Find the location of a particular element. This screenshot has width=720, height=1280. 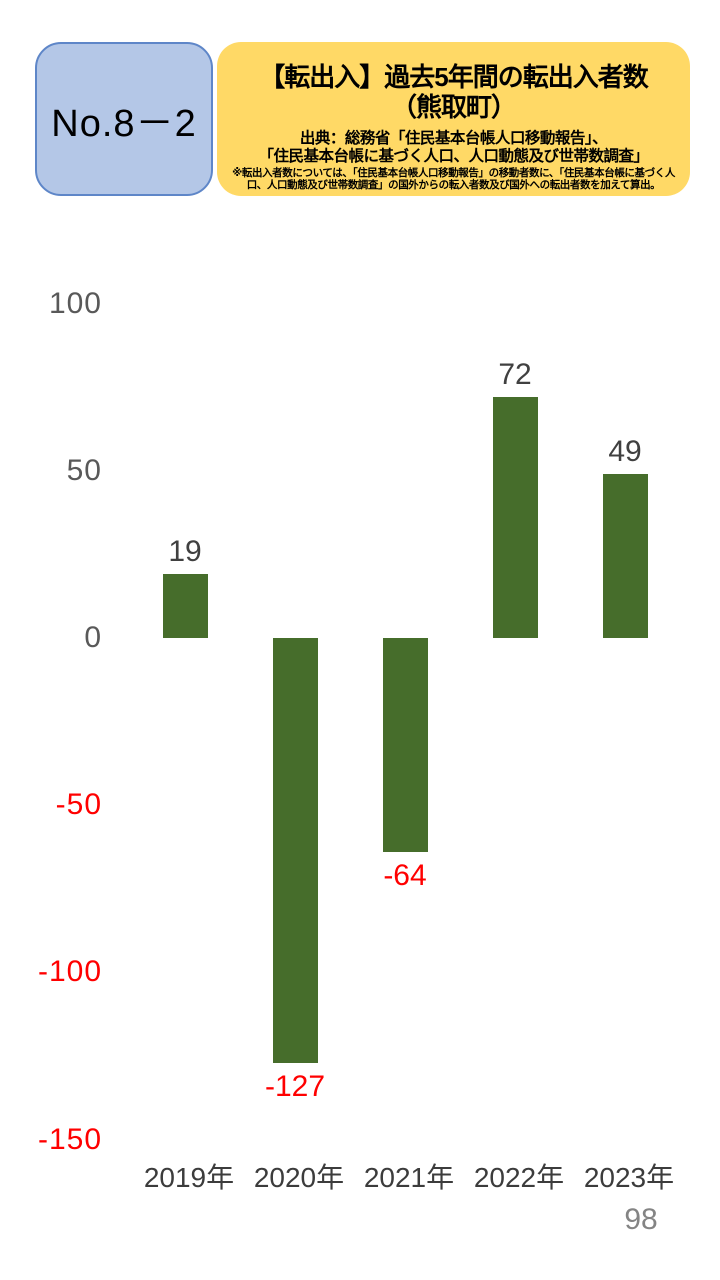

x-category-label: 2019年 is located at coordinates (189, 1177).